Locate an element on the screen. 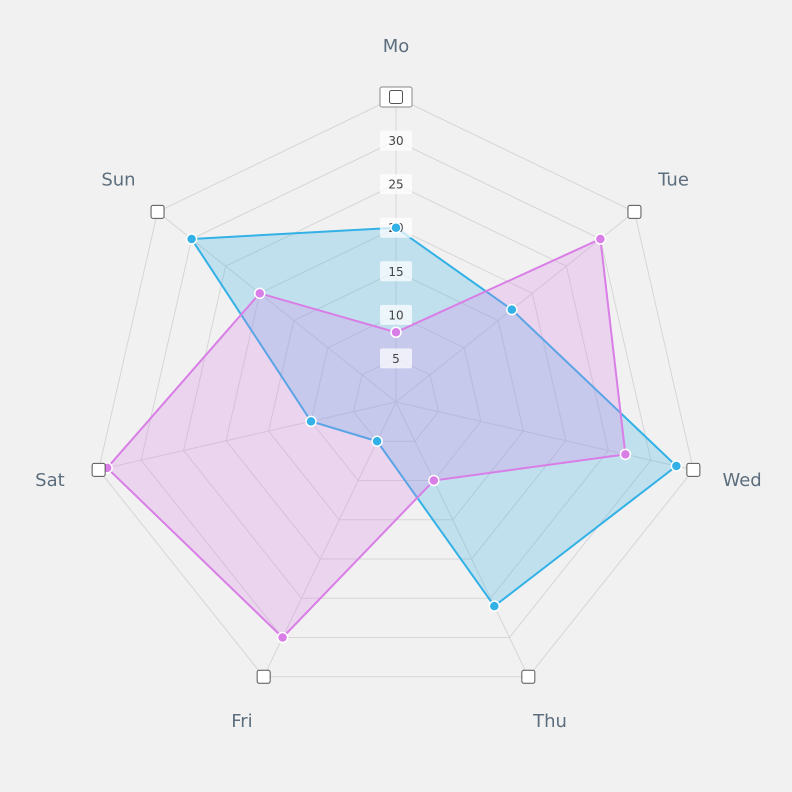  axis-label: Fri is located at coordinates (241, 721).